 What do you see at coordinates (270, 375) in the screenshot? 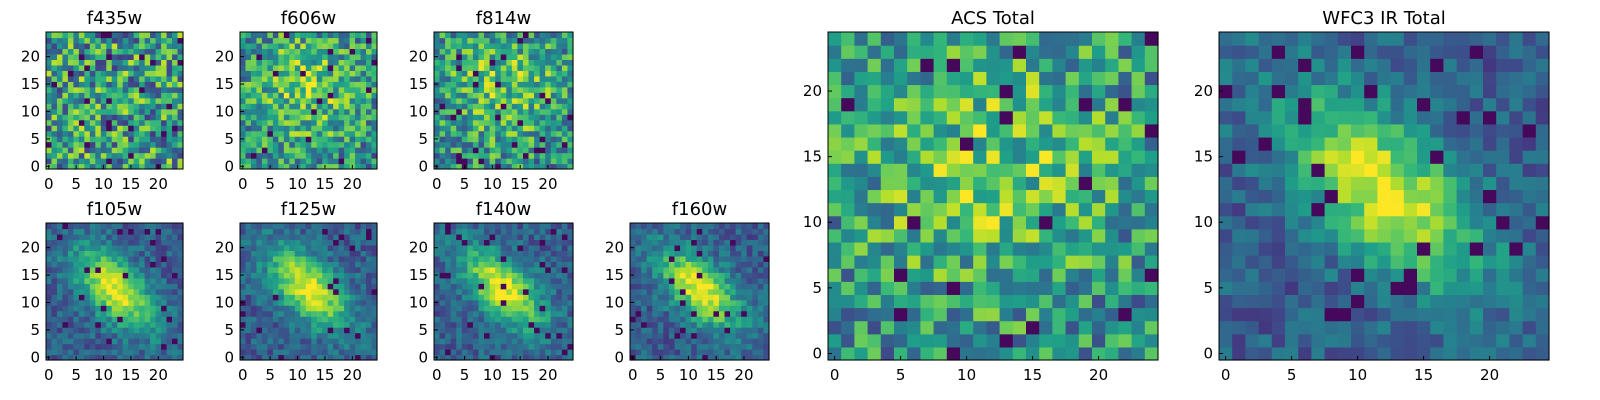
I see `x-tick-label: 5` at bounding box center [270, 375].